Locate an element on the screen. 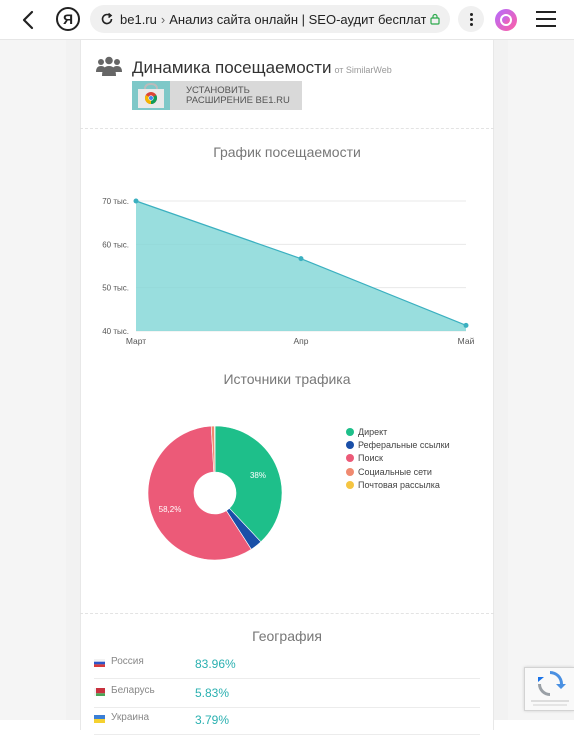 This screenshot has width=574, height=735. alice-icon is located at coordinates (506, 20).